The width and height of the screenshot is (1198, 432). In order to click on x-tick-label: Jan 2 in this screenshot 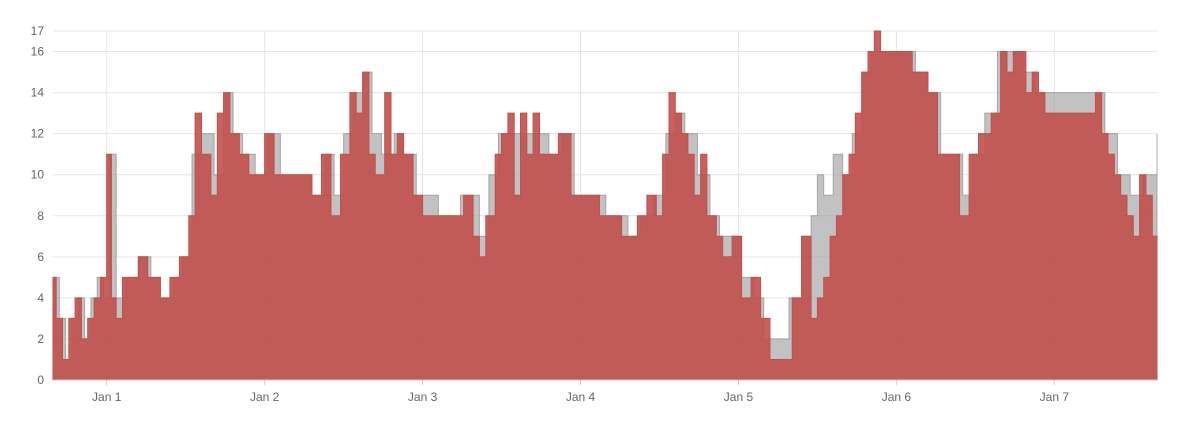, I will do `click(265, 397)`.